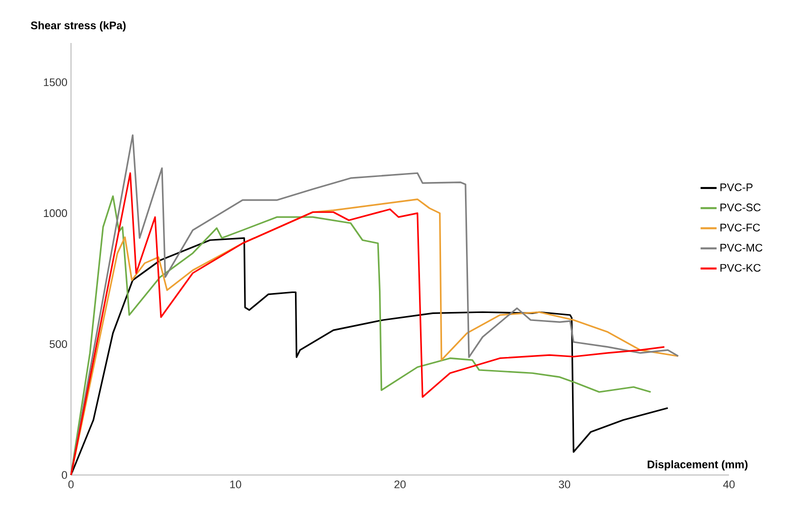 The width and height of the screenshot is (803, 511). Describe the element at coordinates (65, 475) in the screenshot. I see `y-tick-label: 0` at that location.